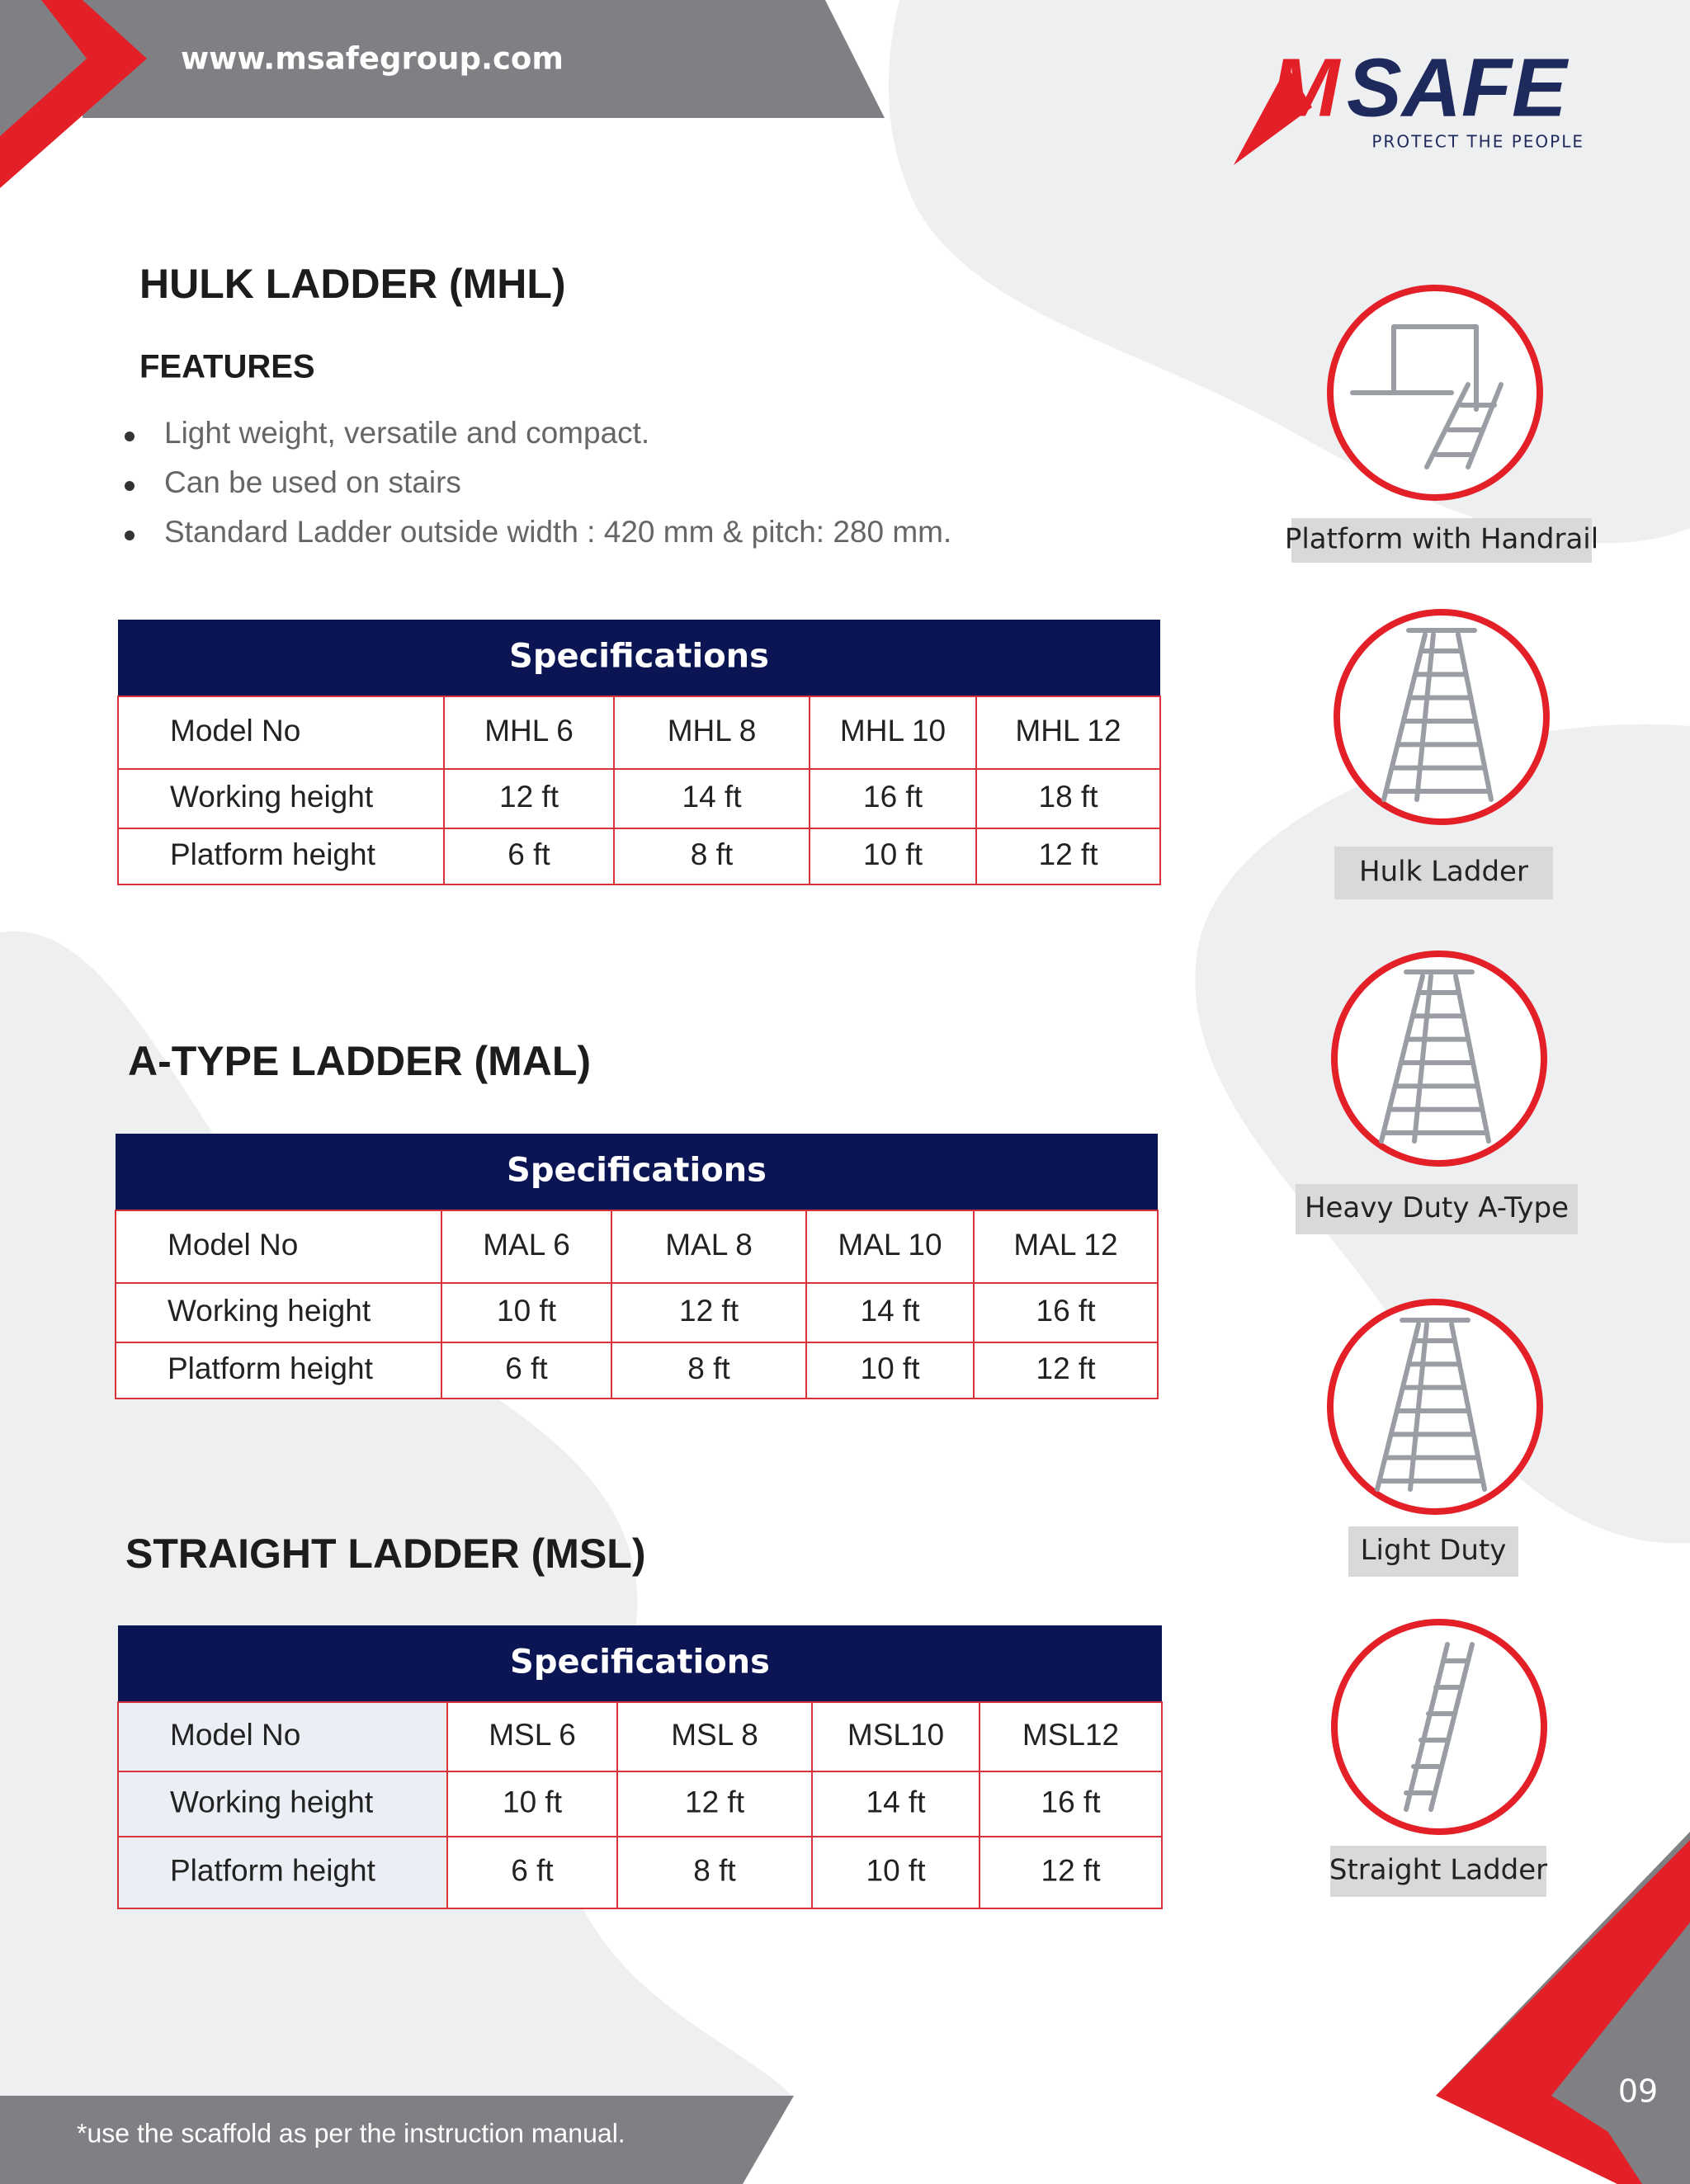 The width and height of the screenshot is (1690, 2184). Describe the element at coordinates (397, 2140) in the screenshot. I see `footer-band` at that location.